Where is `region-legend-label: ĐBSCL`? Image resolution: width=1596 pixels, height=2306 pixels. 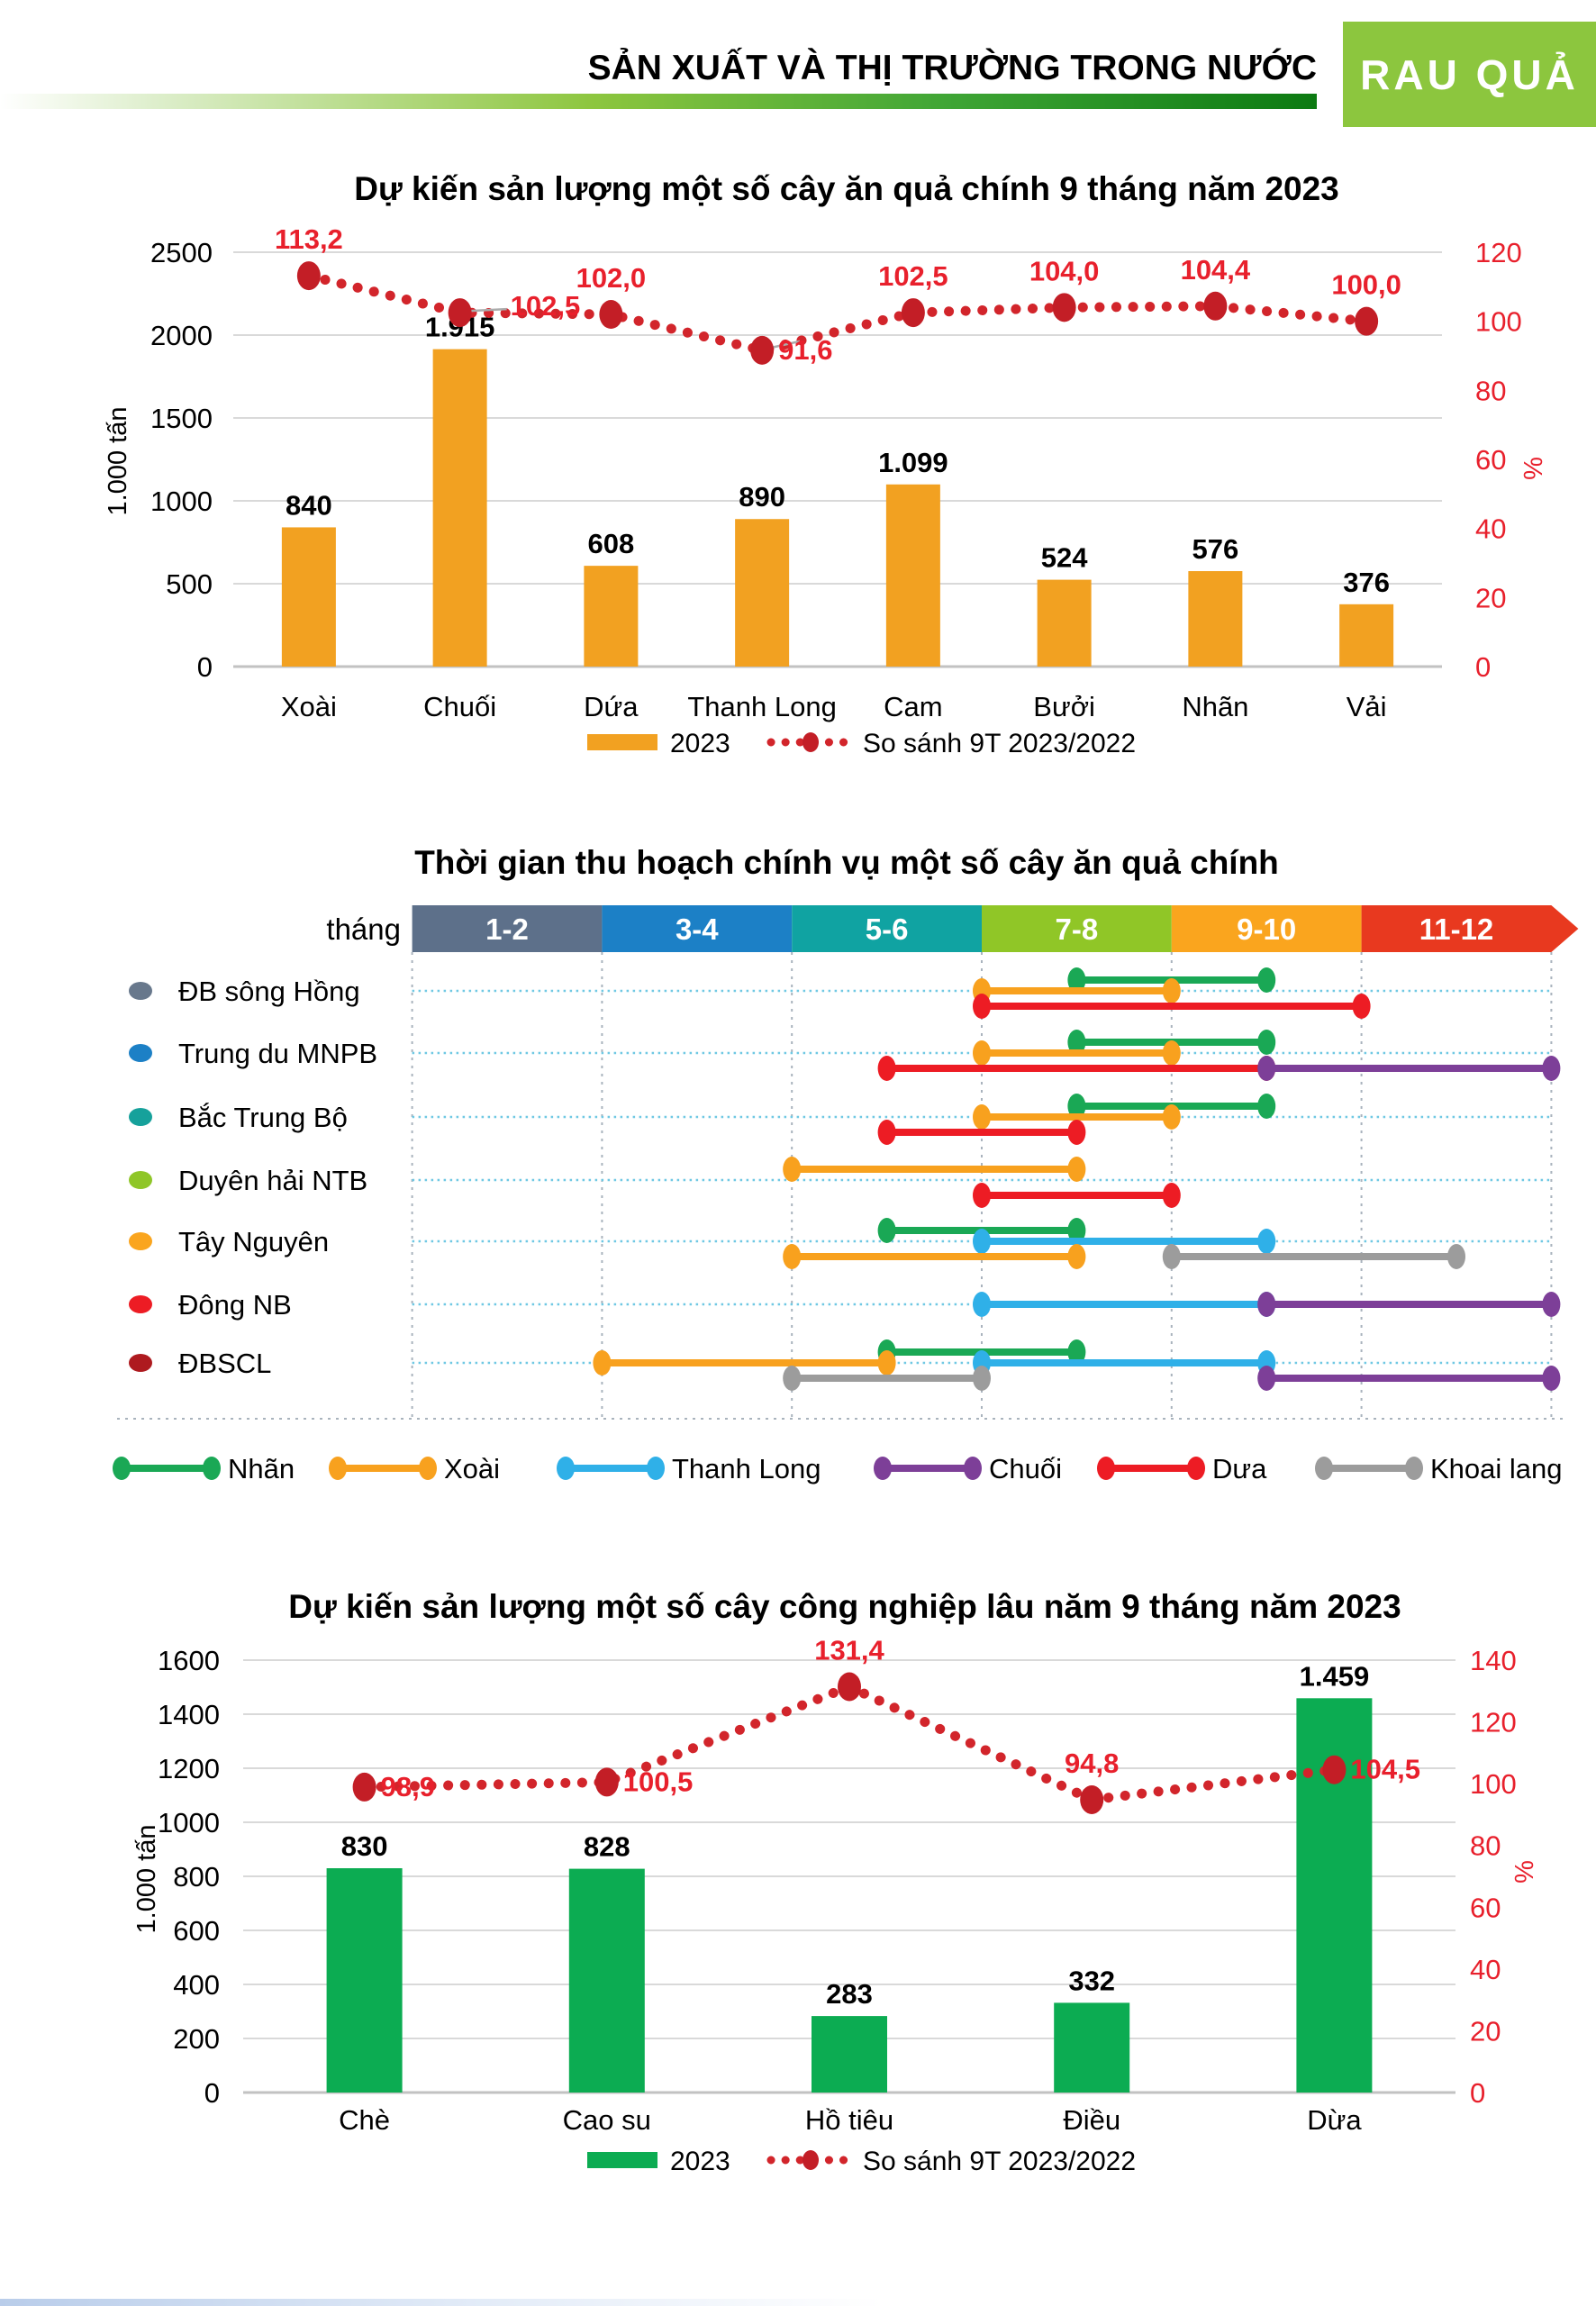 region-legend-label: ĐBSCL is located at coordinates (224, 1363).